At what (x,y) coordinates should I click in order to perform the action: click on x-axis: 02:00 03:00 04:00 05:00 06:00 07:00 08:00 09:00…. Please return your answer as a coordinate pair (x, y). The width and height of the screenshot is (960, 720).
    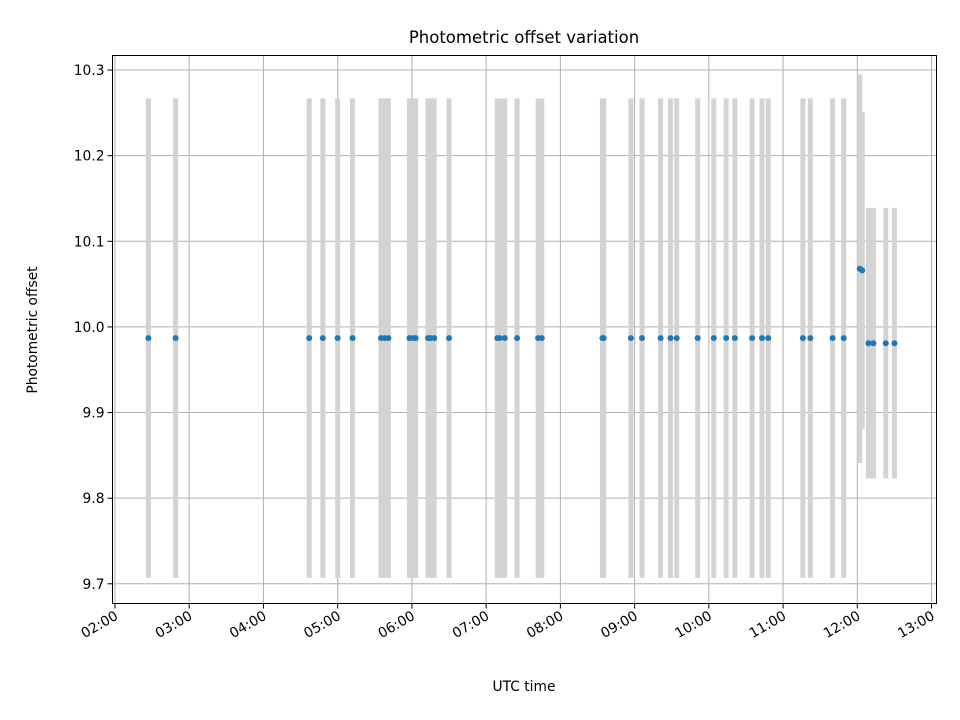
    Looking at the image, I should click on (508, 622).